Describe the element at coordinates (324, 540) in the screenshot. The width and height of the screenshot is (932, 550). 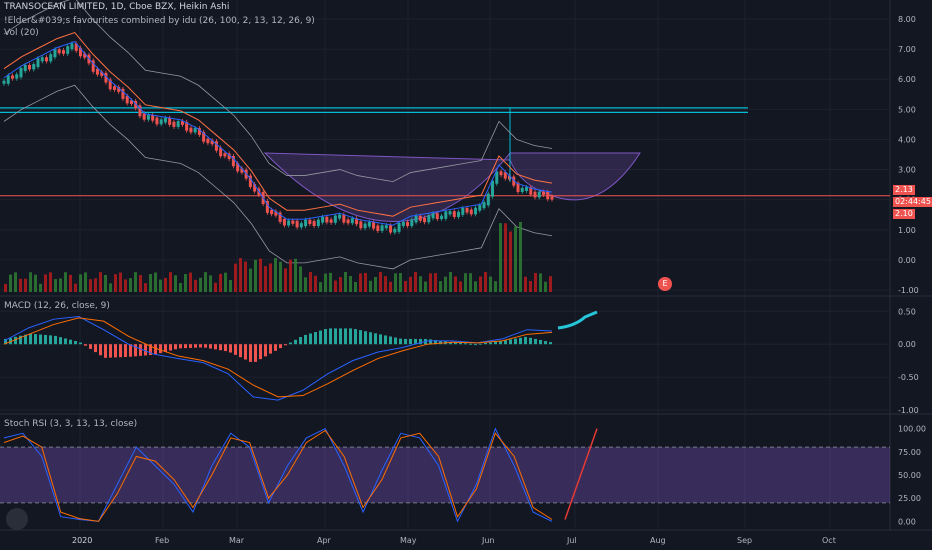
I see `x-tick-label: Apr` at that location.